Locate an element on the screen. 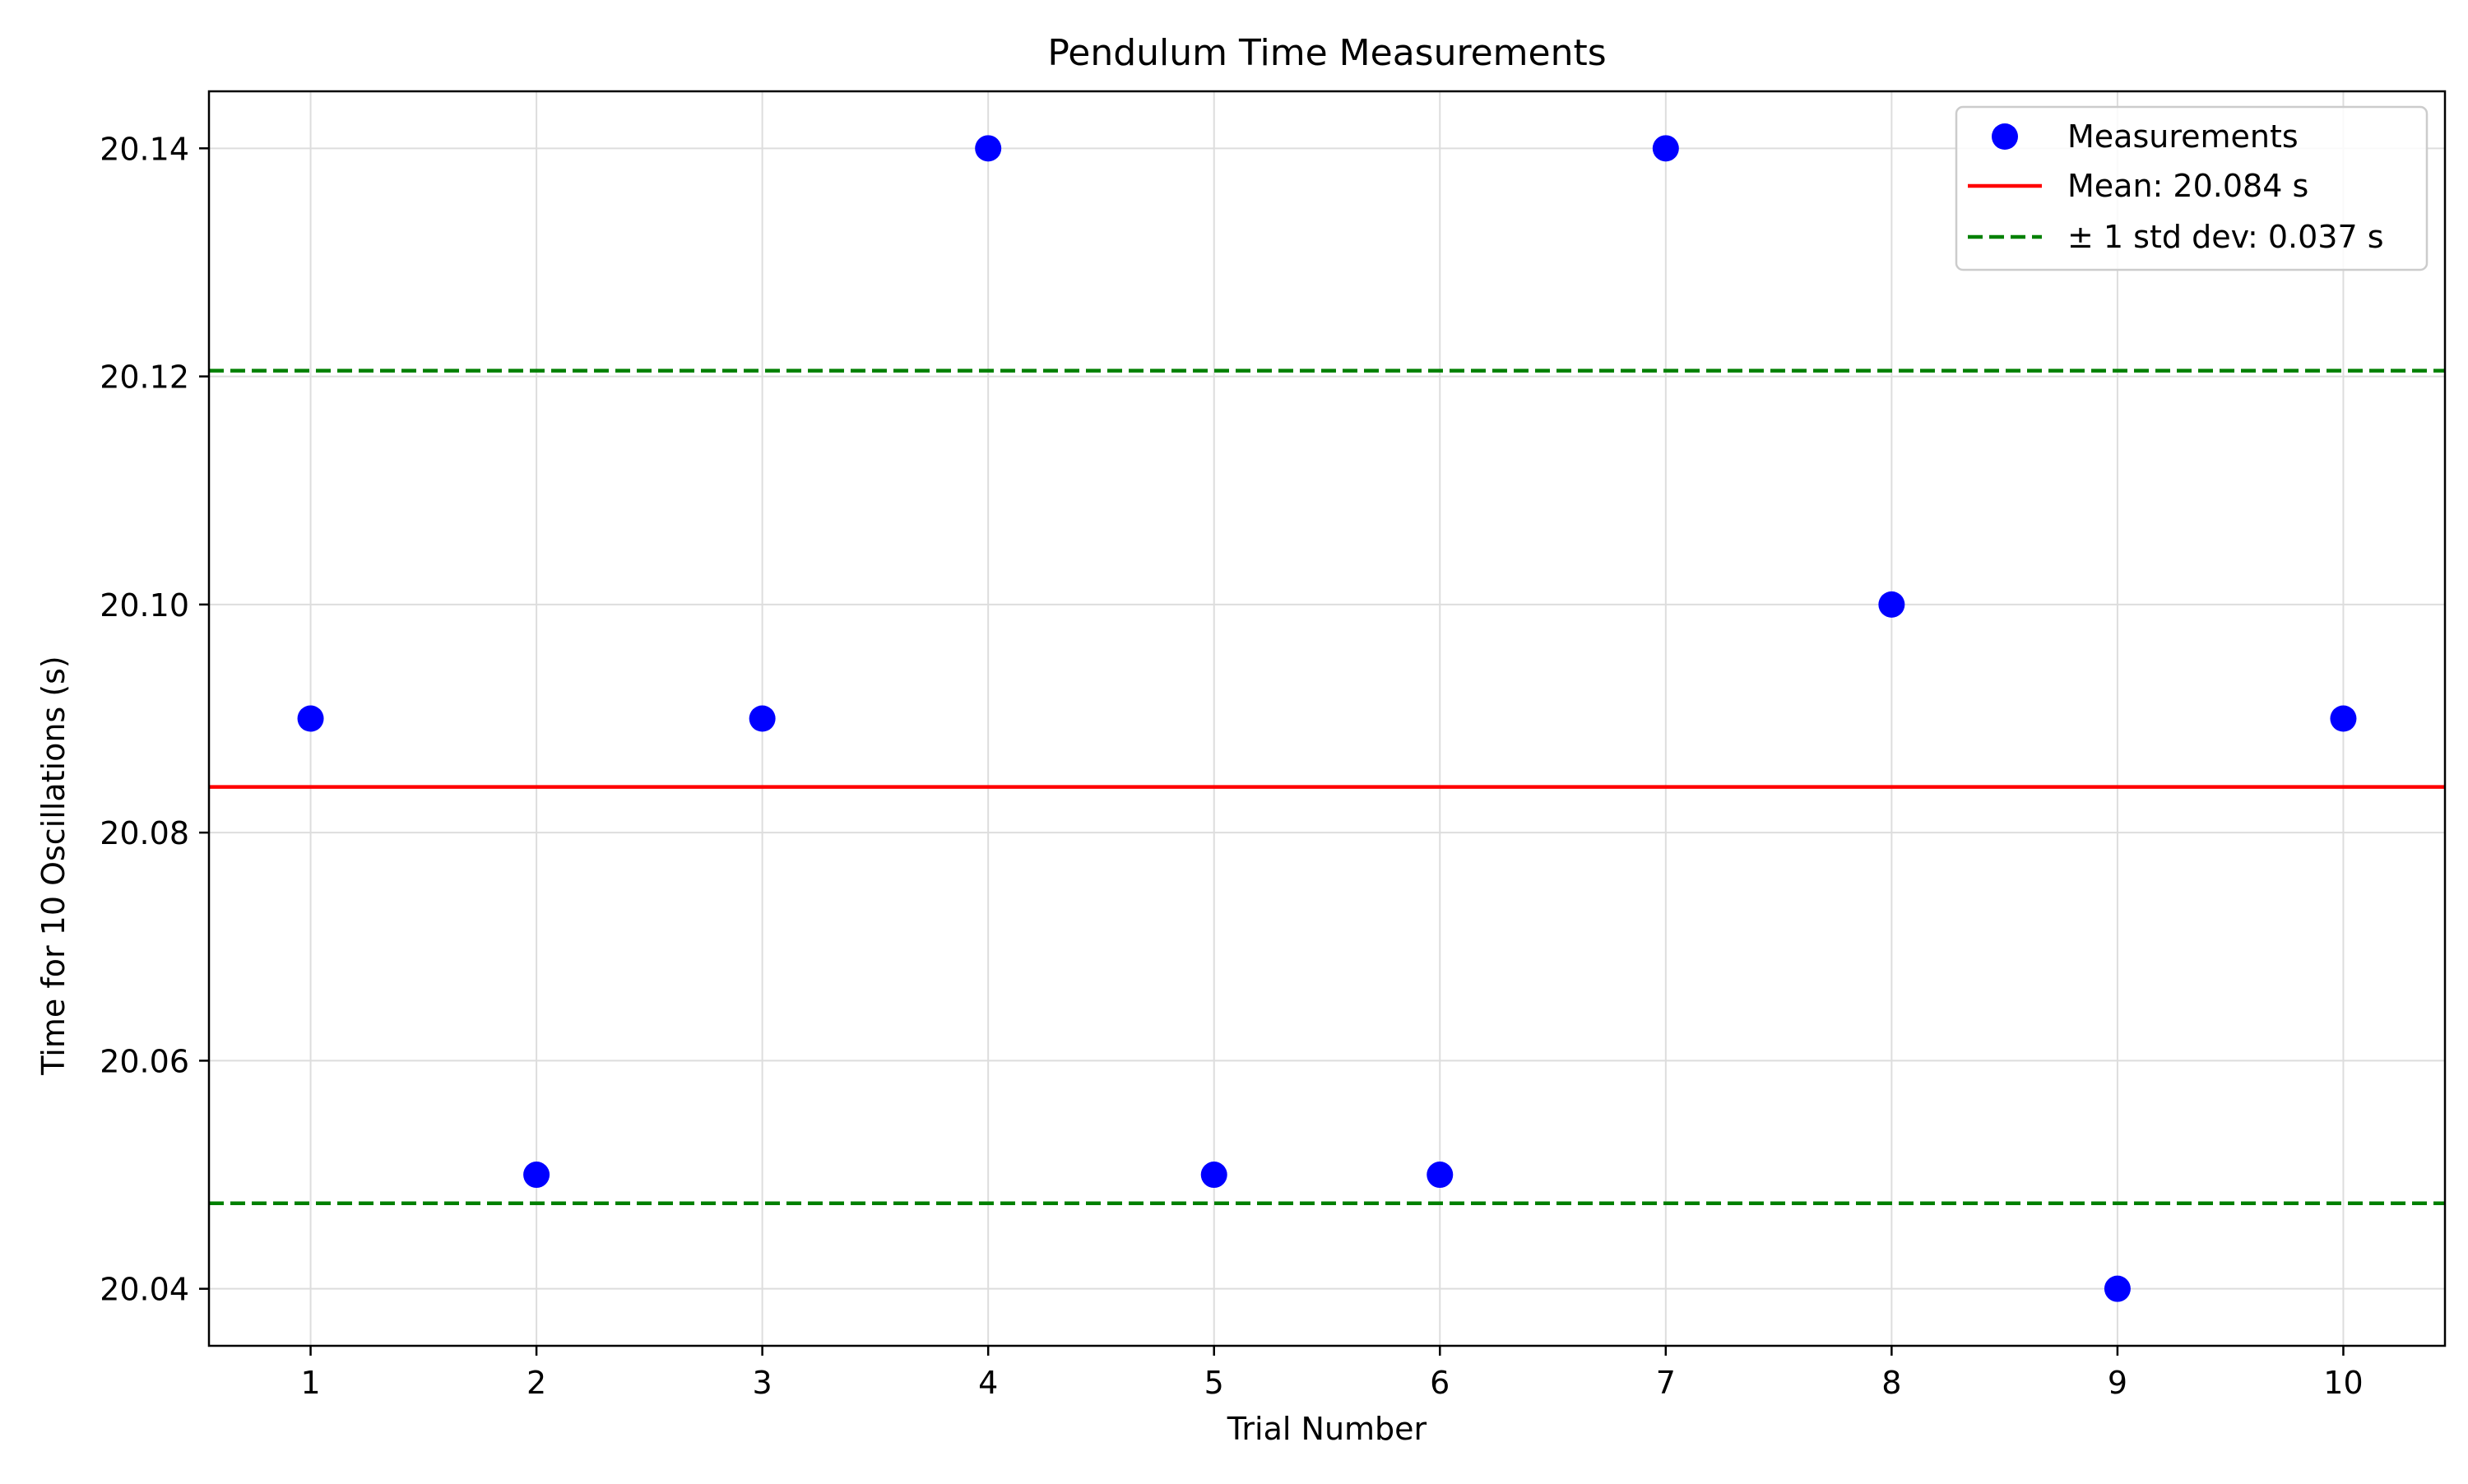  x-axis-ticks: 1 2 3 4 5 6 7 8 9 10 is located at coordinates (1332, 1373).